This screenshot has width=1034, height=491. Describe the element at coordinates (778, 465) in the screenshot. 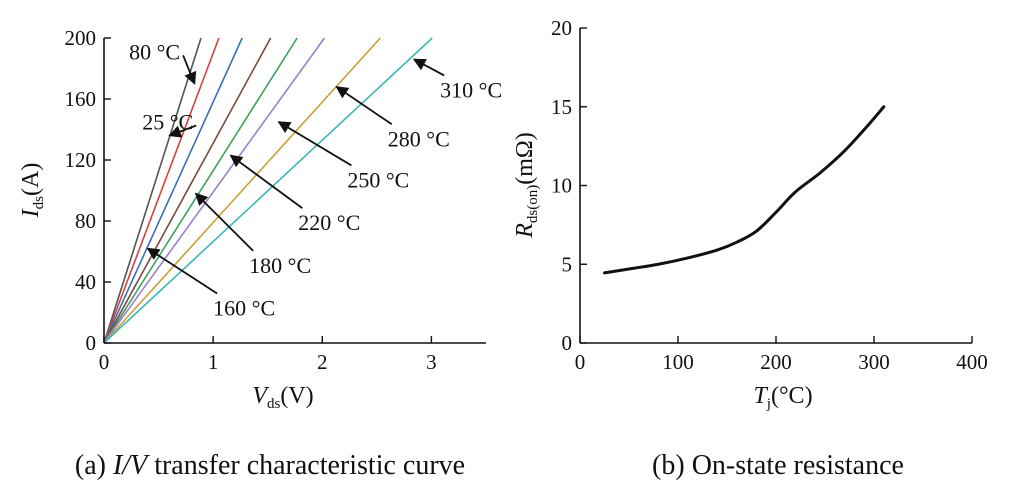

I see `resistance-caption: (b) On-state resistance` at that location.